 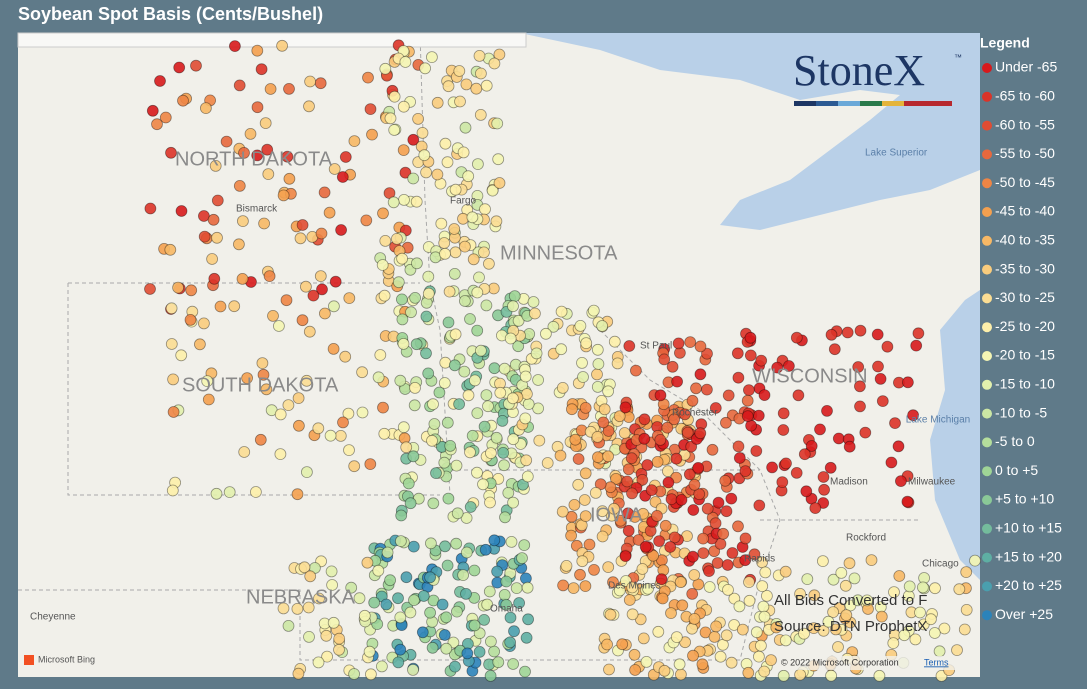 What do you see at coordinates (690, 495) in the screenshot?
I see `border` at bounding box center [690, 495].